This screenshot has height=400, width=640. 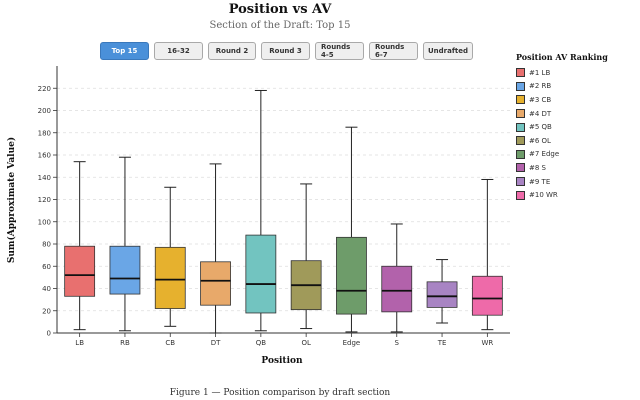 What do you see at coordinates (280, 9) in the screenshot?
I see `chart-title: Position vs AV` at bounding box center [280, 9].